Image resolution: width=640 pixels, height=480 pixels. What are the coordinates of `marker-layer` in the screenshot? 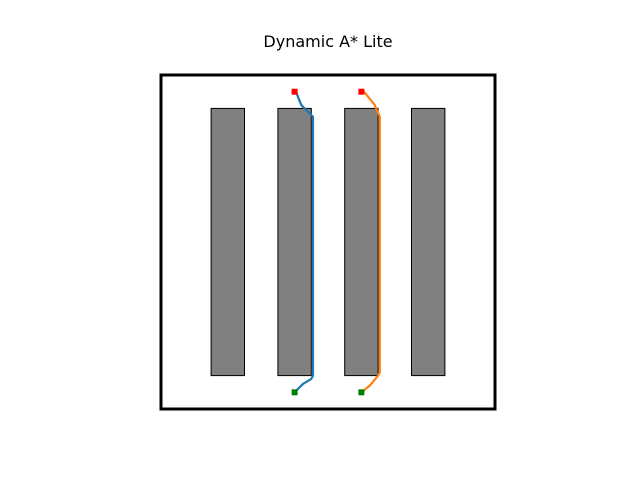 It's located at (328, 242).